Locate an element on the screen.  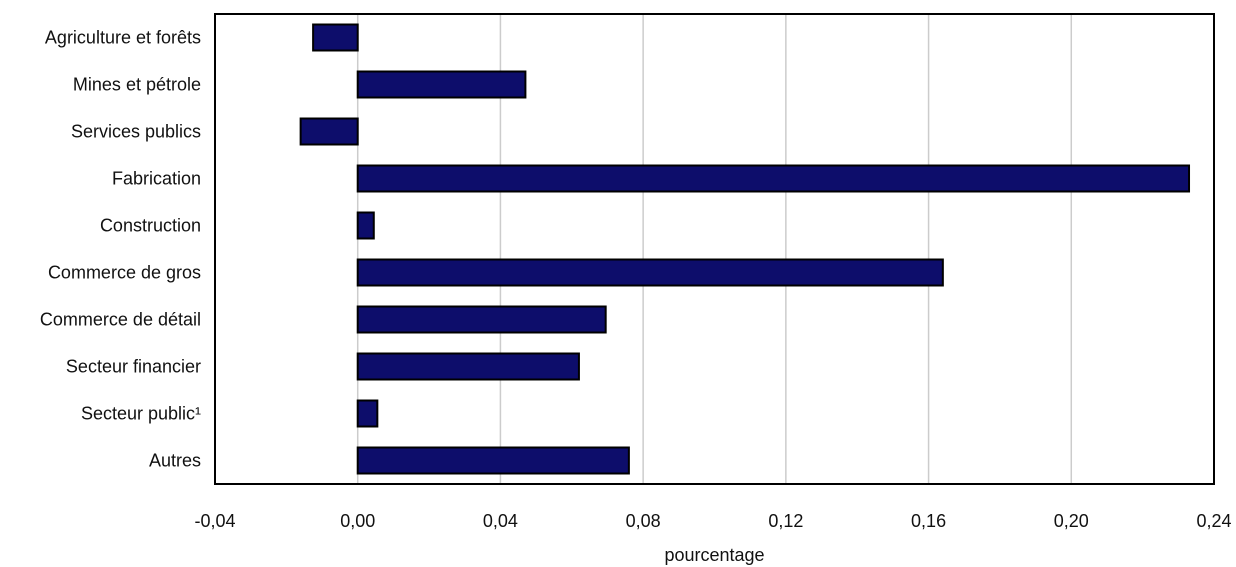
category-label: Secteur financier is located at coordinates (133, 367).